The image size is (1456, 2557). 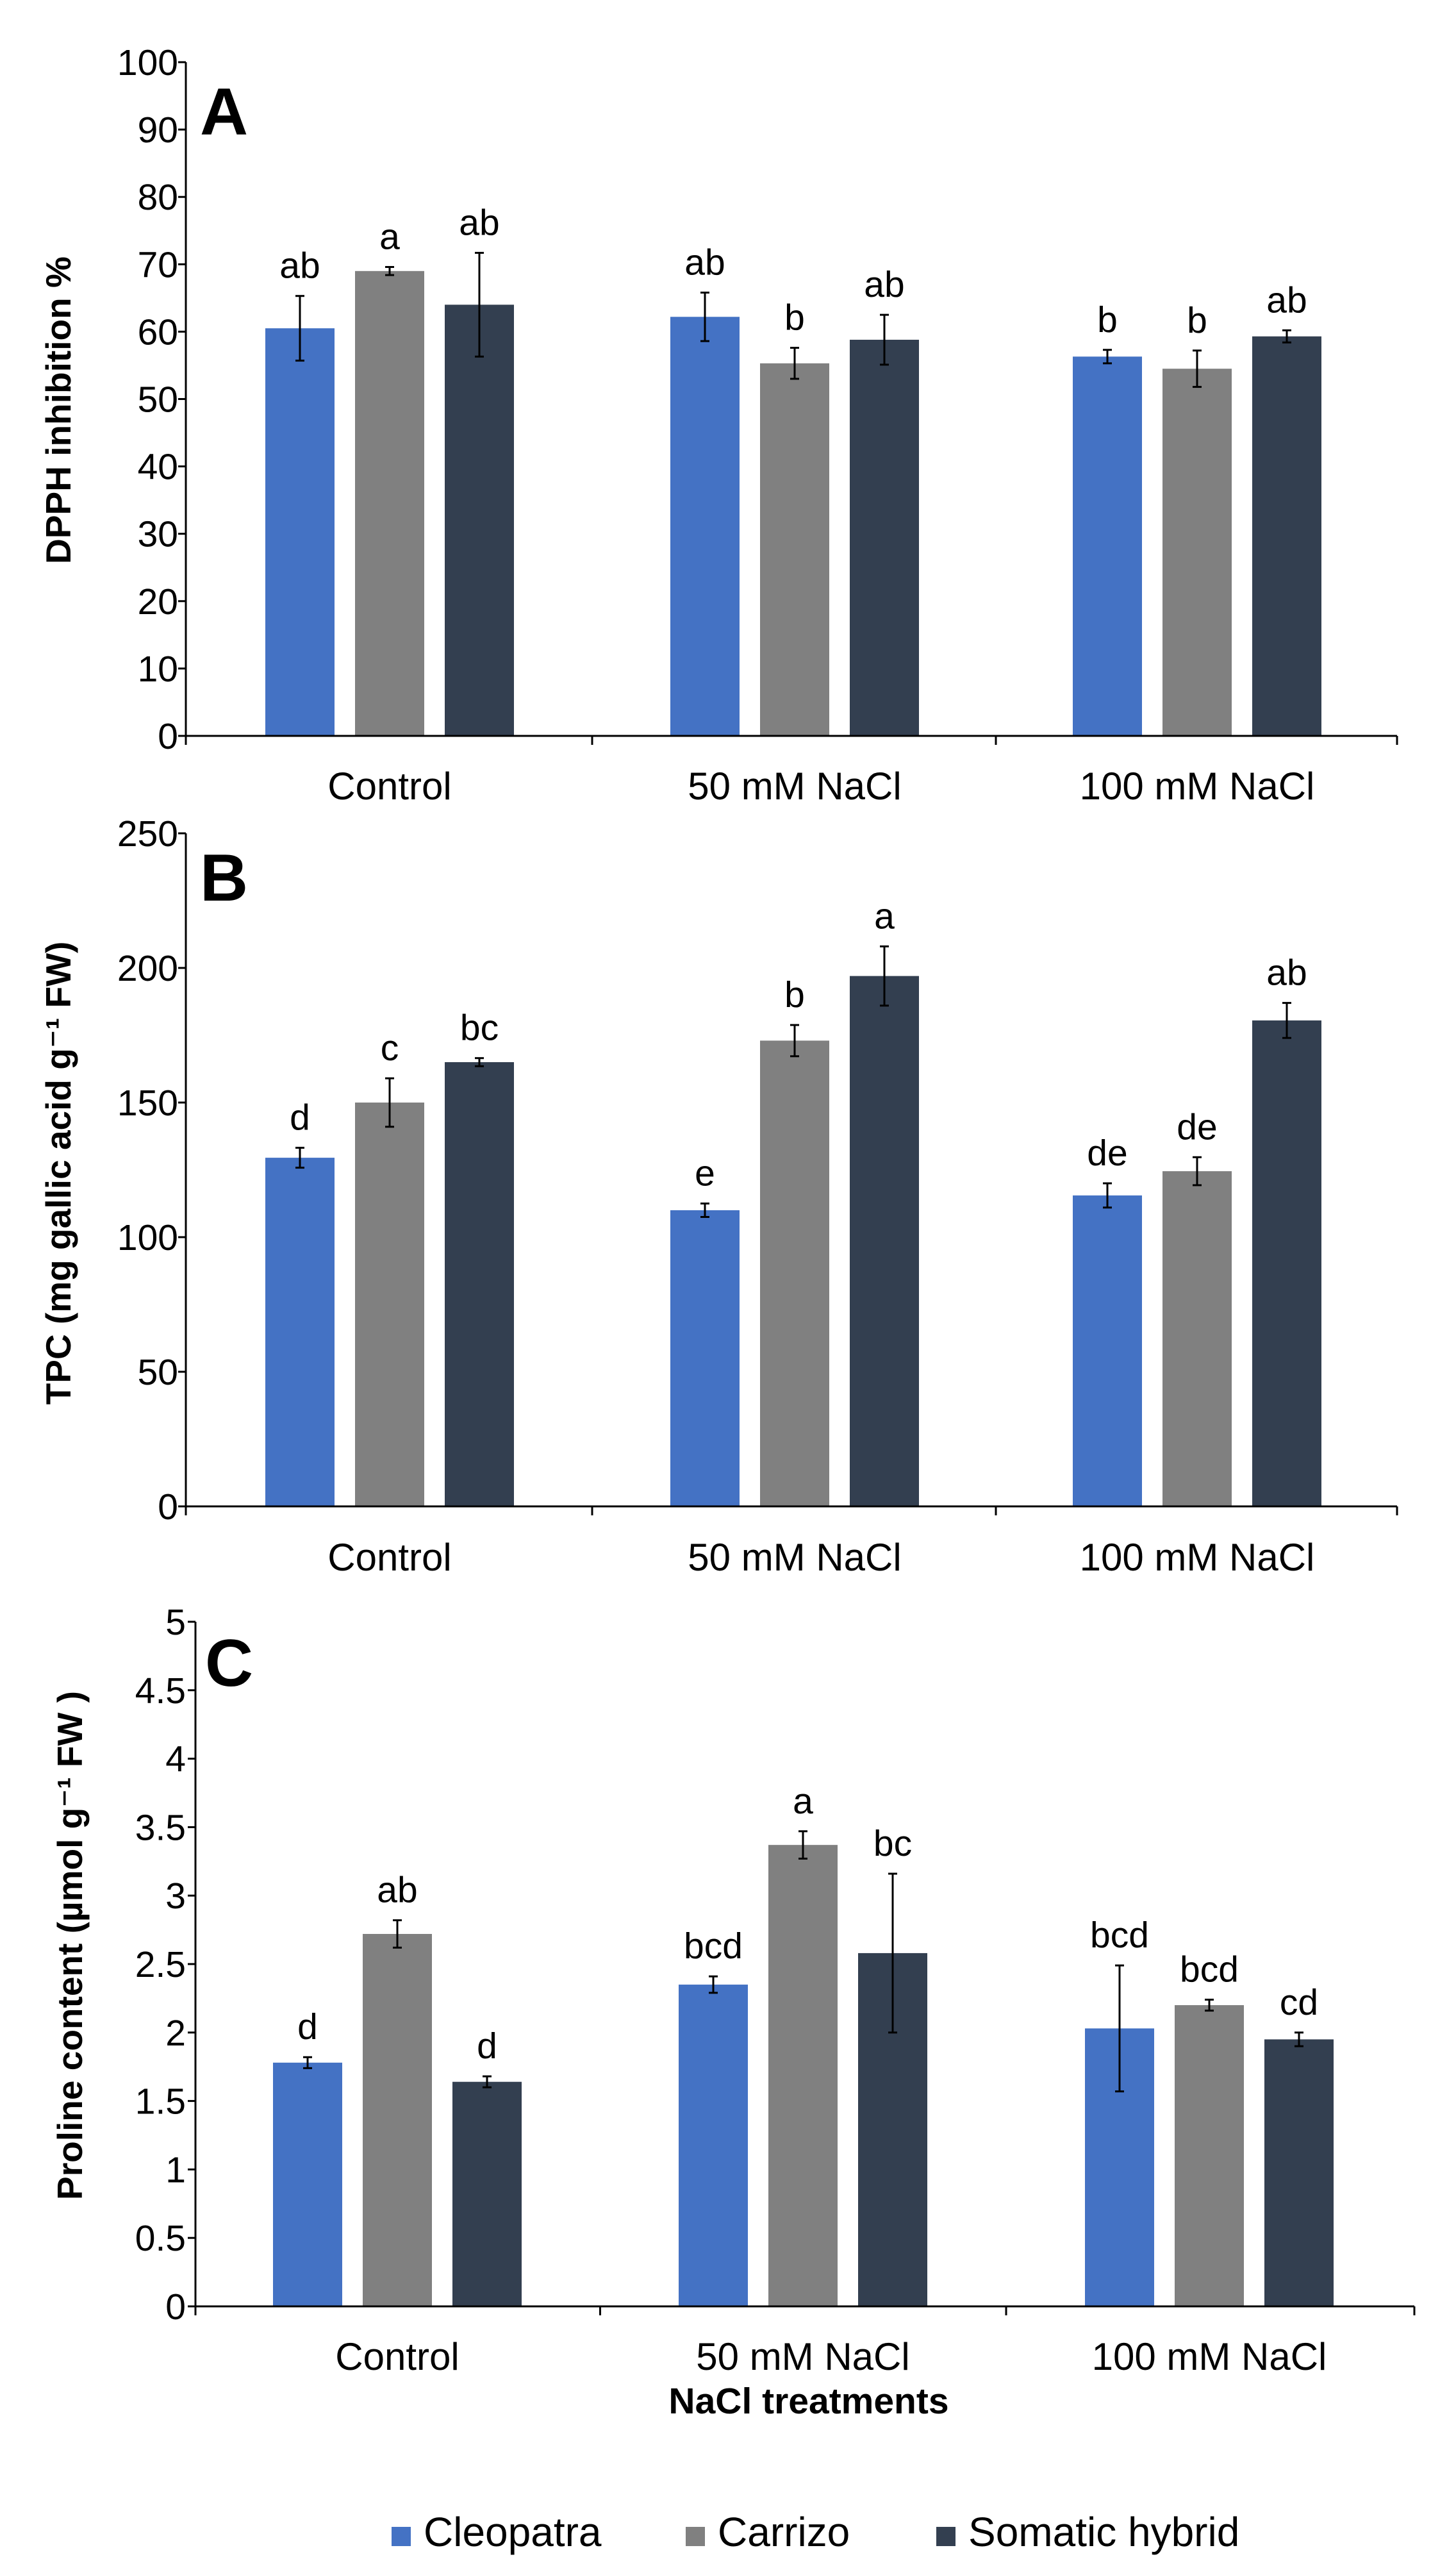 I want to click on panel-b-y-tick-label: 200, so click(x=147, y=969).